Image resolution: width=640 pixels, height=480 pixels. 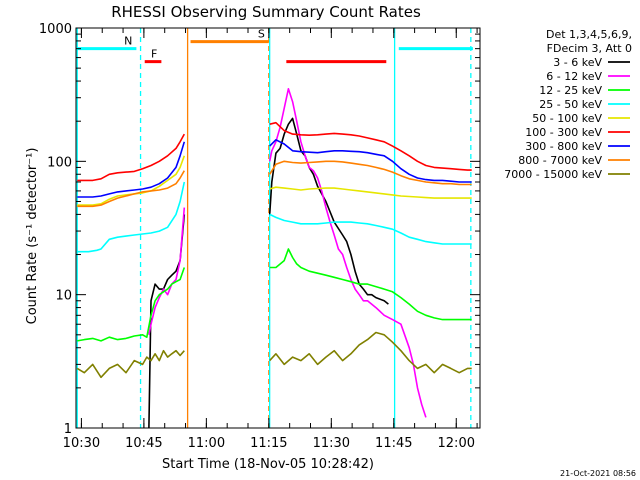 What do you see at coordinates (563, 146) in the screenshot?
I see `legend-label-6: 300 - 800 keV` at bounding box center [563, 146].